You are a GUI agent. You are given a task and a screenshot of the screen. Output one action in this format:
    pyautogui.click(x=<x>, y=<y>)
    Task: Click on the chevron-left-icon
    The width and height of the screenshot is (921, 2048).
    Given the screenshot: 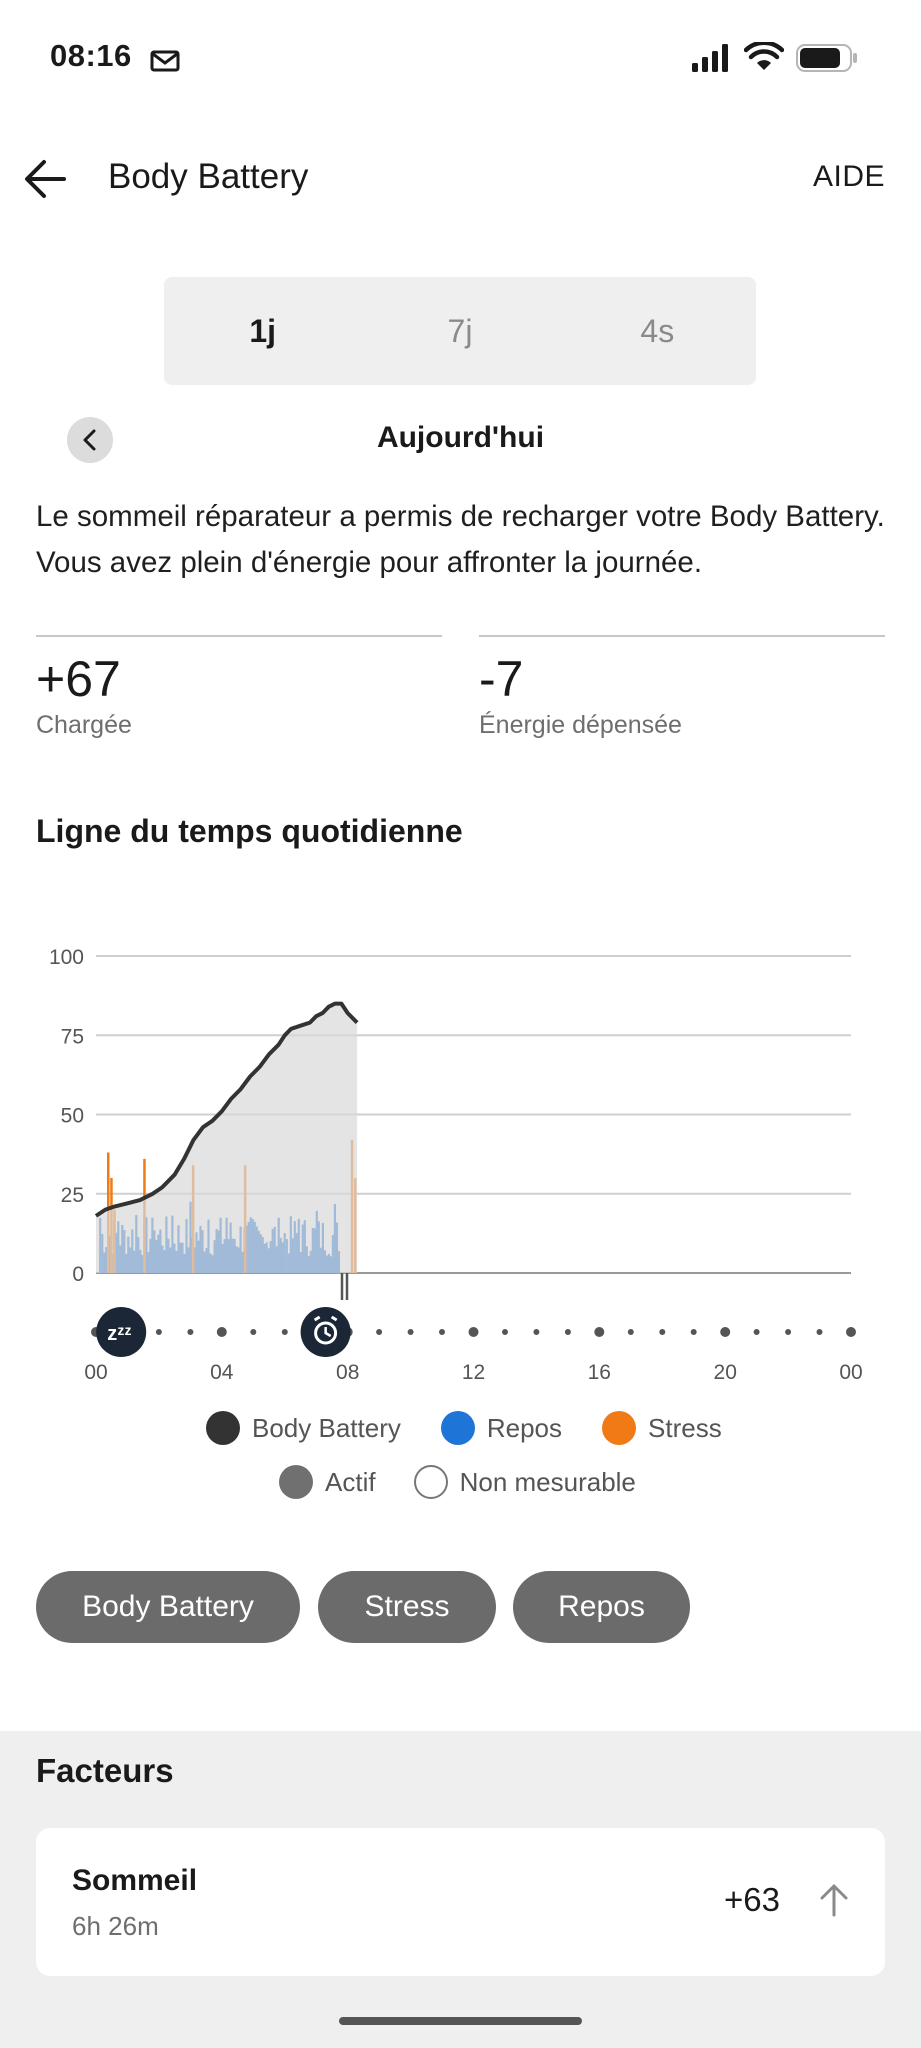 What is the action you would take?
    pyautogui.click(x=89, y=440)
    